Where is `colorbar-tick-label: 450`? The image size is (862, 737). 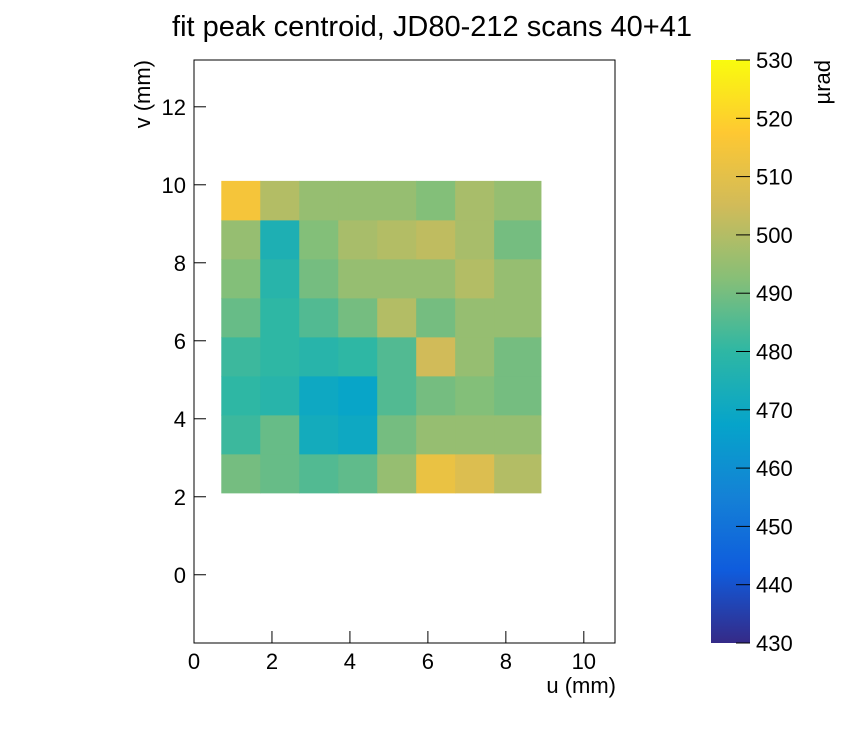 colorbar-tick-label: 450 is located at coordinates (774, 526).